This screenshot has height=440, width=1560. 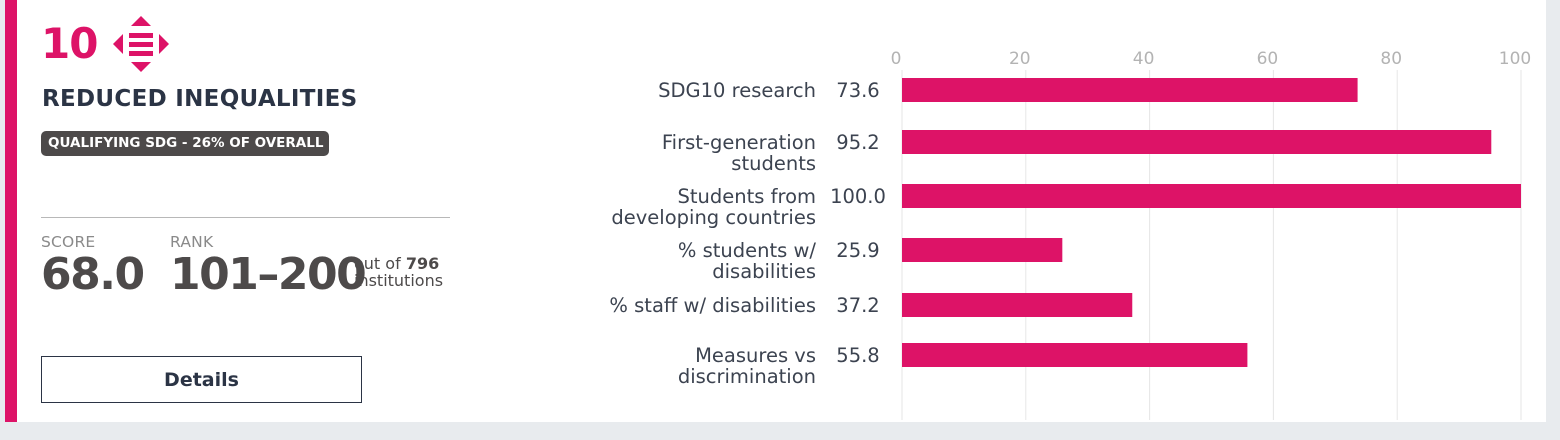 I want to click on category-label: % staff w/ disabilities, so click(x=712, y=305).